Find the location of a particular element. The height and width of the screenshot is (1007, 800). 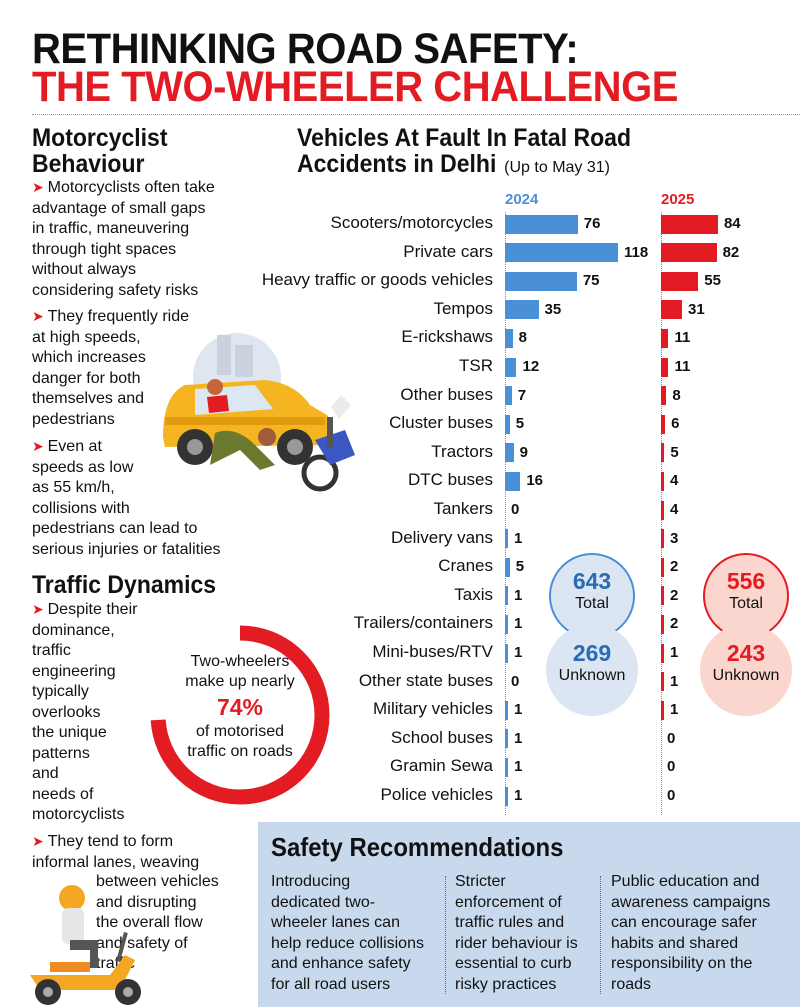

text-span: the unique is located at coordinates (69, 732).